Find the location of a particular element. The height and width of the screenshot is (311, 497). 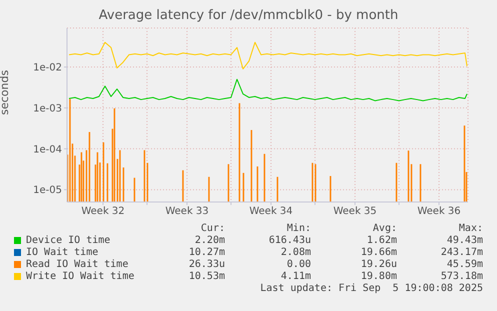

text: 19.66m is located at coordinates (378, 253).